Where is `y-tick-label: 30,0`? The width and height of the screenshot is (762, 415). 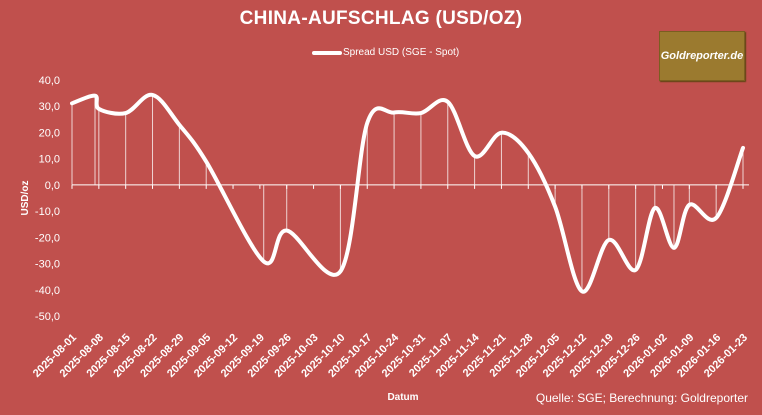
y-tick-label: 30,0 is located at coordinates (49, 107).